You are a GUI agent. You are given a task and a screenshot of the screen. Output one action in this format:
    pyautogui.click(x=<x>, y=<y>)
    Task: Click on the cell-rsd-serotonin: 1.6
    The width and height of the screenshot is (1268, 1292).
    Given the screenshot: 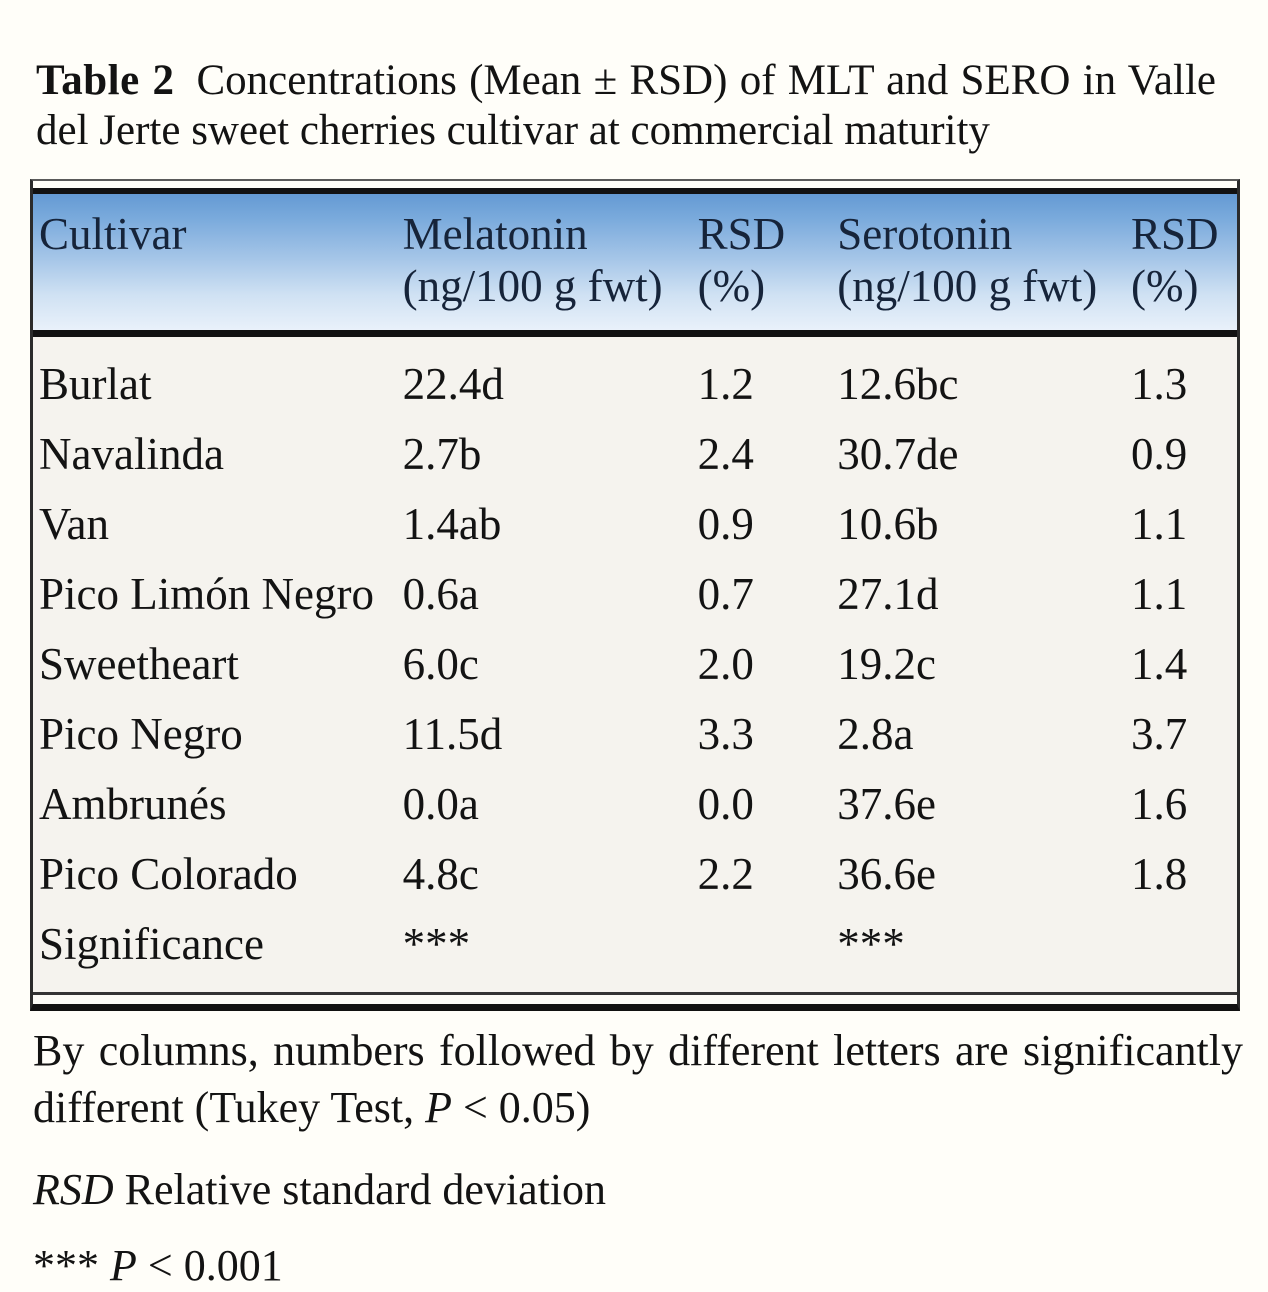 What is the action you would take?
    pyautogui.click(x=1159, y=804)
    